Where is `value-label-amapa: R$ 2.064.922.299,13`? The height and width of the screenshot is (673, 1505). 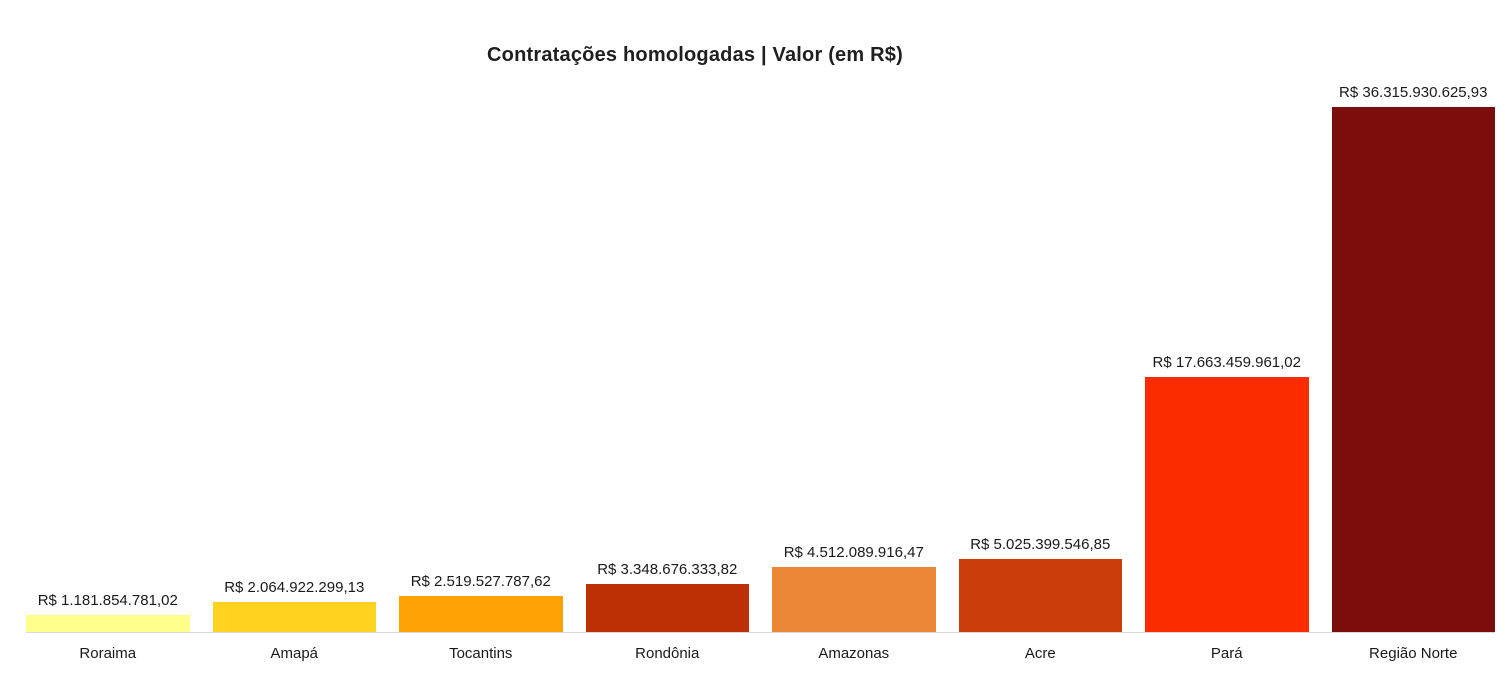
value-label-amapa: R$ 2.064.922.299,13 is located at coordinates (294, 587).